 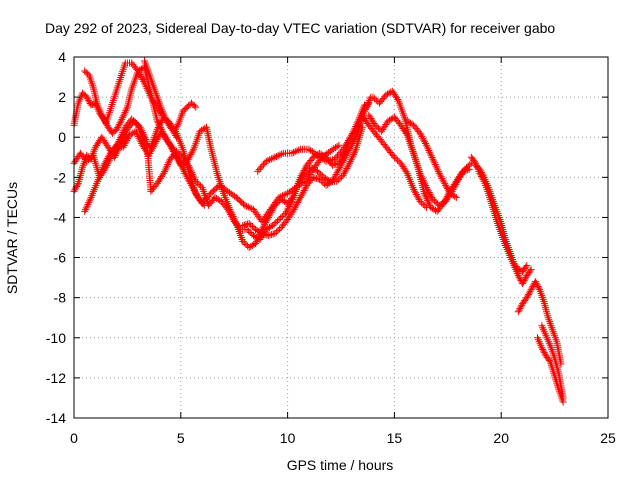 What do you see at coordinates (56, 418) in the screenshot?
I see `y-tick-label: -14` at bounding box center [56, 418].